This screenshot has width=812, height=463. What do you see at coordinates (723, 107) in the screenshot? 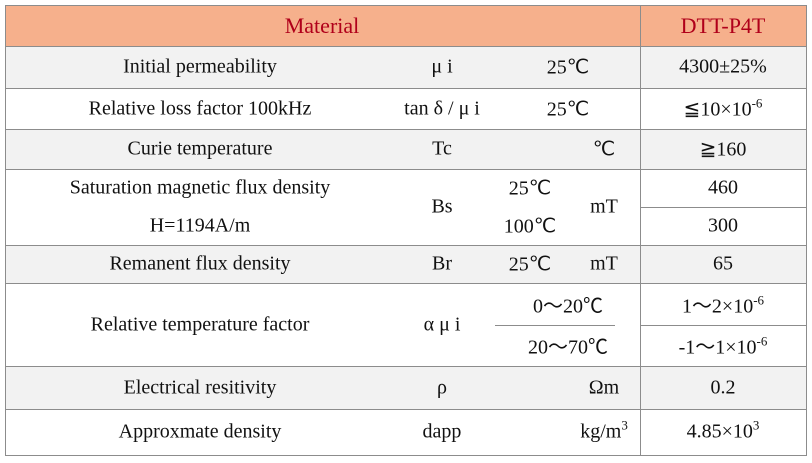
I see `value: ≦10×10-6` at bounding box center [723, 107].